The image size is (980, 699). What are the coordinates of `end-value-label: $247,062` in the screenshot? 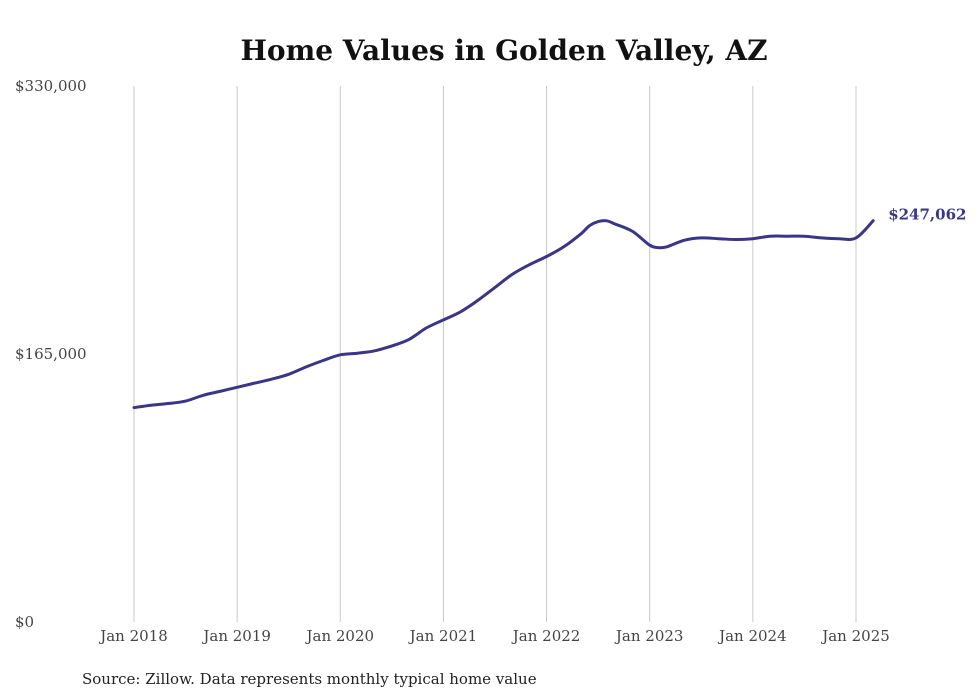 It's located at (927, 215).